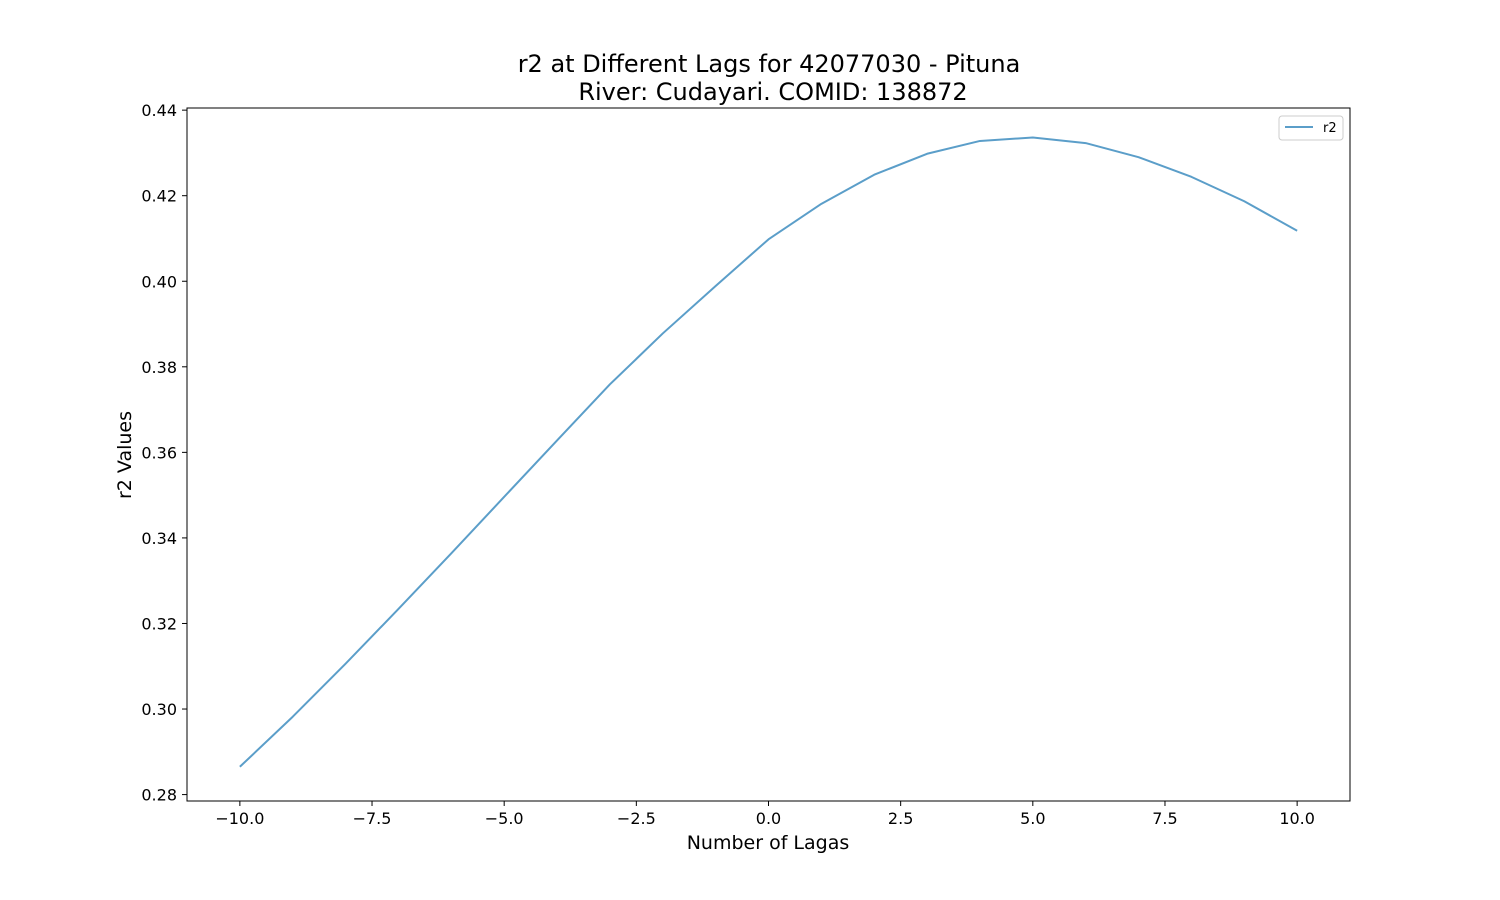 The height and width of the screenshot is (900, 1500). Describe the element at coordinates (159, 452) in the screenshot. I see `y-tick-label: 0.36` at that location.